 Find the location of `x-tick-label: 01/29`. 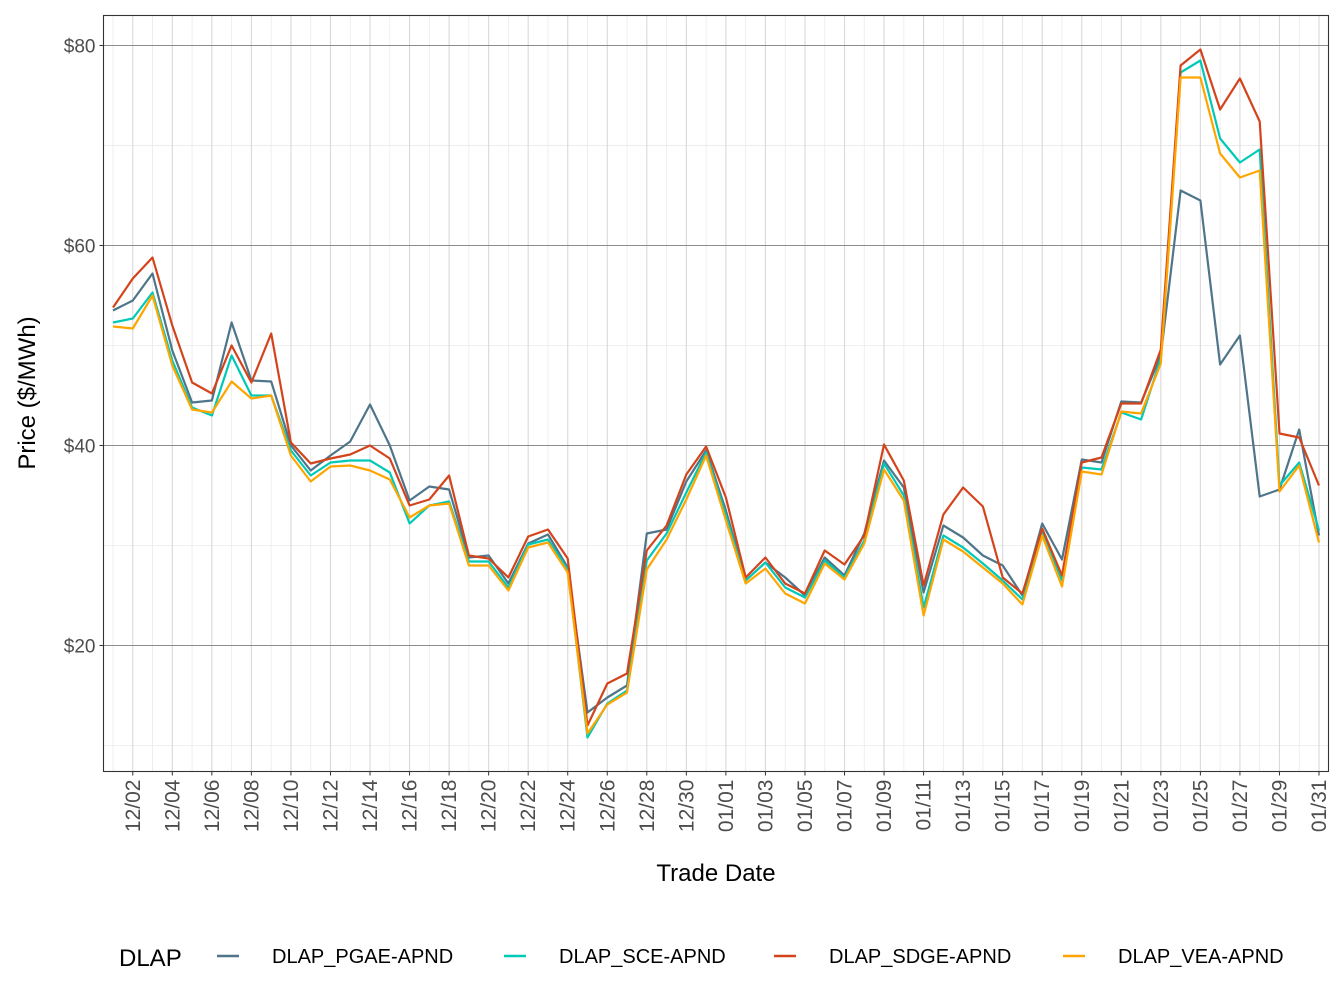

x-tick-label: 01/29 is located at coordinates (1279, 806).